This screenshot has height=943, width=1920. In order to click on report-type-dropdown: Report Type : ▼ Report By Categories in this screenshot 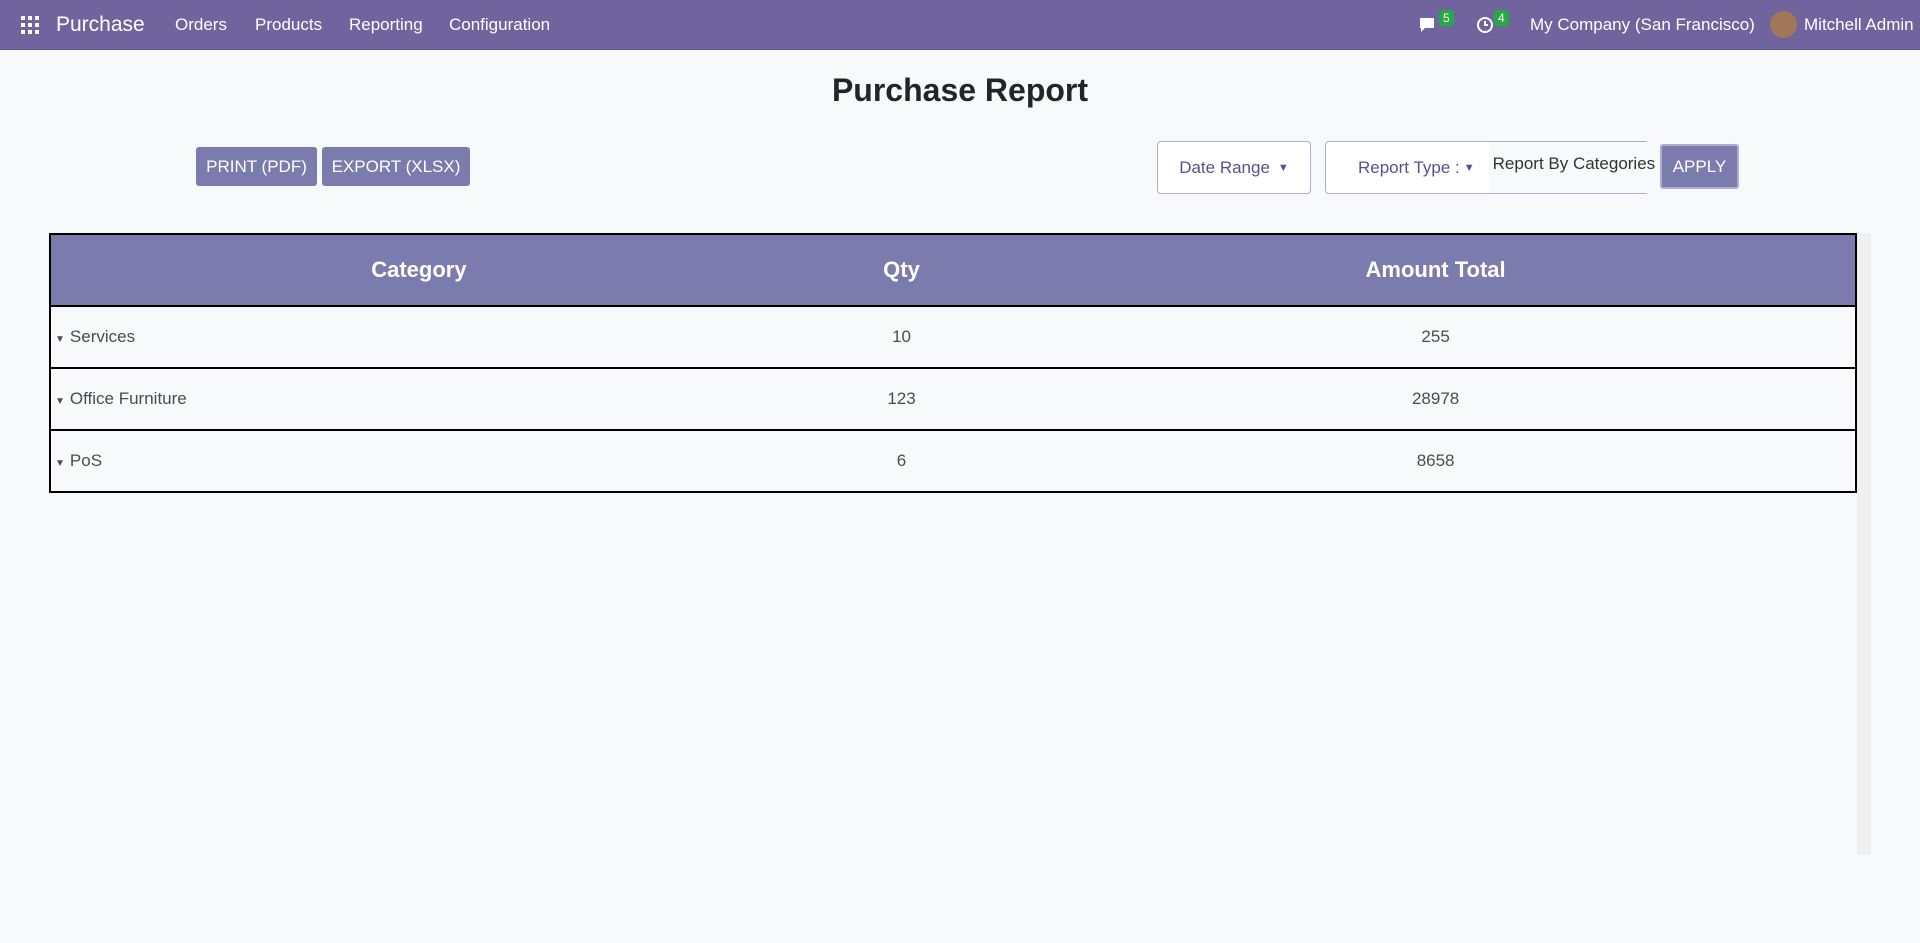, I will do `click(1492, 167)`.